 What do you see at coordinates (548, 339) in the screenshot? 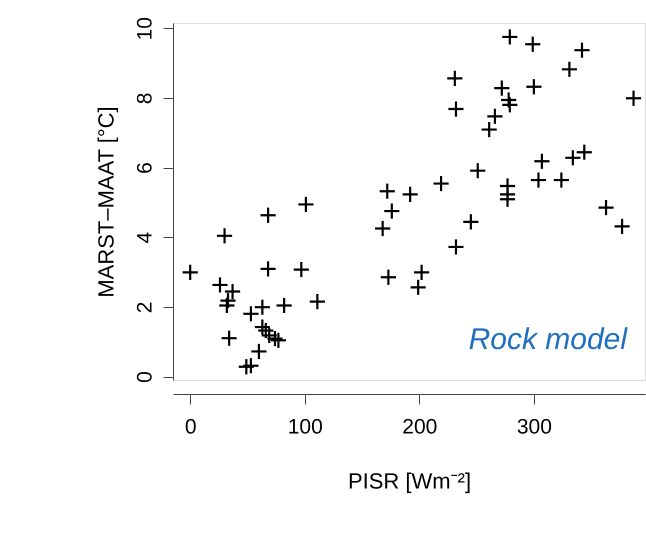
I see `annotation: Rock model` at bounding box center [548, 339].